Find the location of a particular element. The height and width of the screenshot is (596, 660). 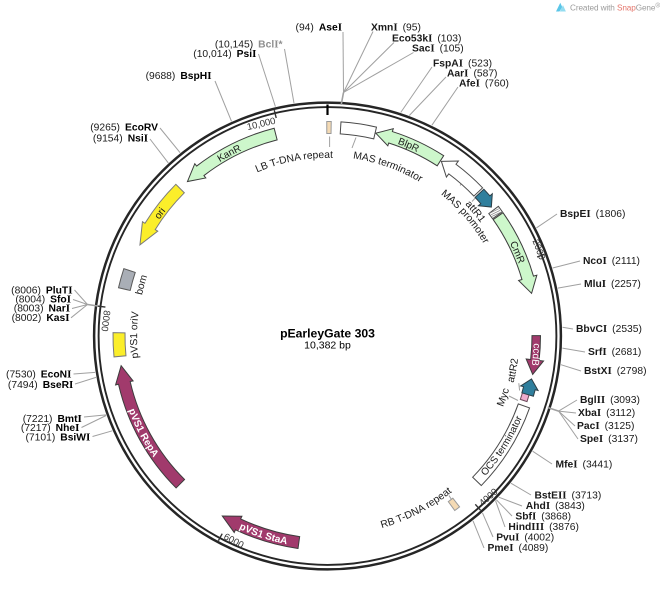

svg-text: 10,382 bp is located at coordinates (327, 345).